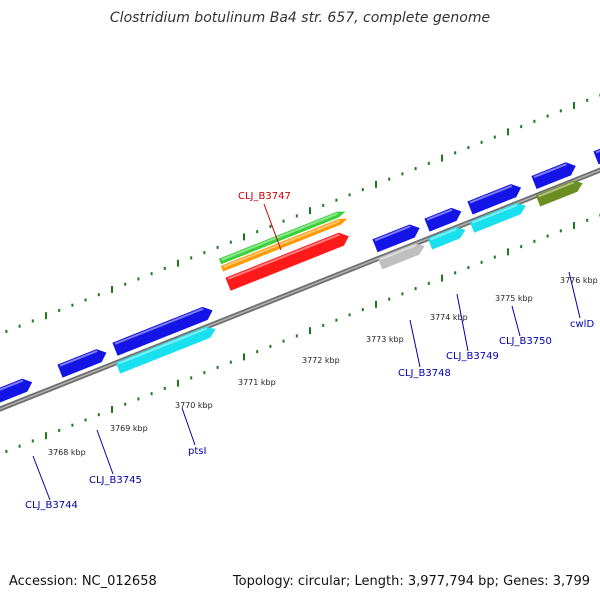 This screenshot has width=600, height=600. Describe the element at coordinates (516, 321) in the screenshot. I see `gene-label-clj-b3750-leader` at that location.